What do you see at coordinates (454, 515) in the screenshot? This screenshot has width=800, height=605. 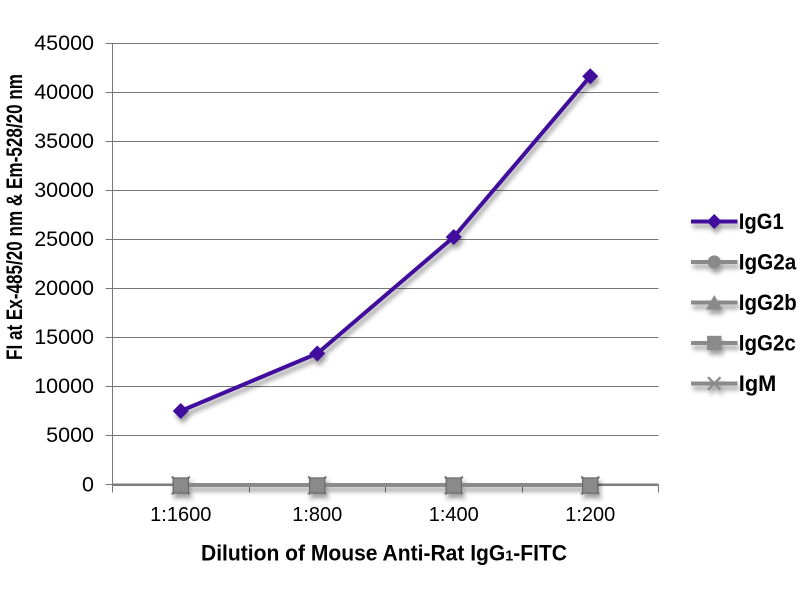 I see `svg-text: 1:400` at bounding box center [454, 515].